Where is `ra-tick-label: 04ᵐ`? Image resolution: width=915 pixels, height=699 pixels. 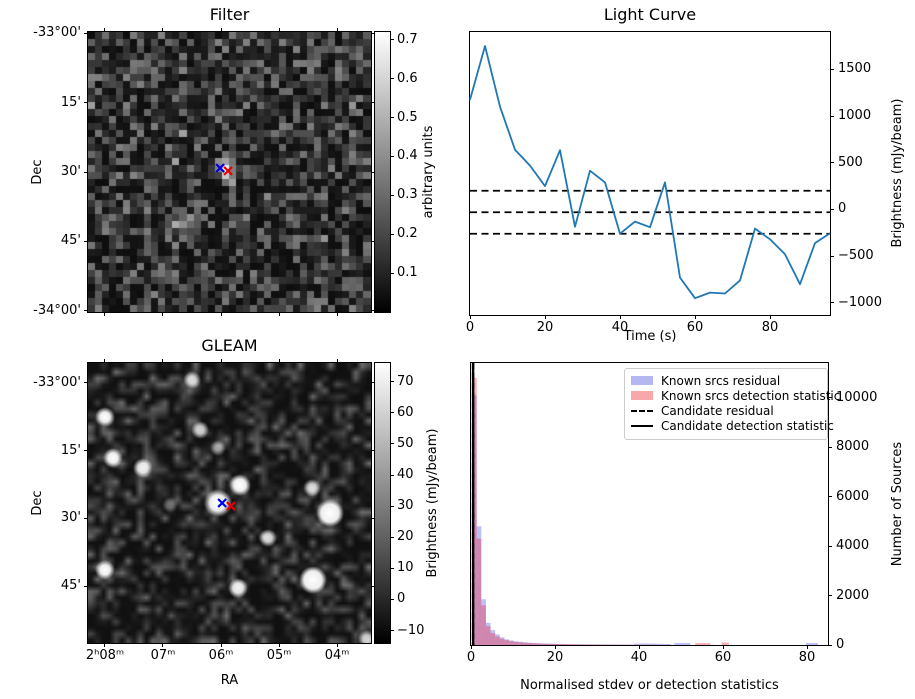
ra-tick-label: 04ᵐ is located at coordinates (337, 655).